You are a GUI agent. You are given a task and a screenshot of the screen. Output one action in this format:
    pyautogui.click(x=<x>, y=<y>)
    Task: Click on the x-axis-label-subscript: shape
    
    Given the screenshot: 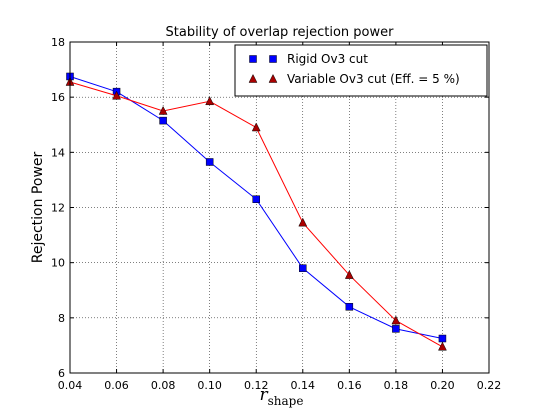 What is the action you would take?
    pyautogui.click(x=286, y=401)
    